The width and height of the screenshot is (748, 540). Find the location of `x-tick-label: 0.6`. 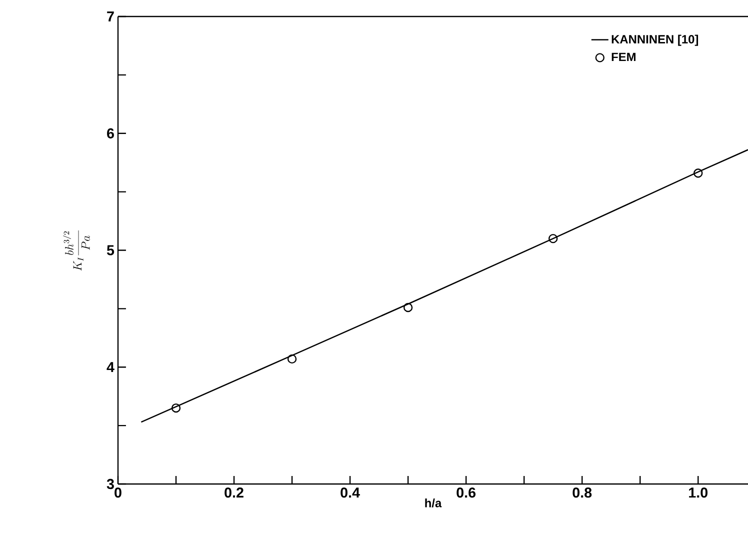

x-tick-label: 0.6 is located at coordinates (466, 493).